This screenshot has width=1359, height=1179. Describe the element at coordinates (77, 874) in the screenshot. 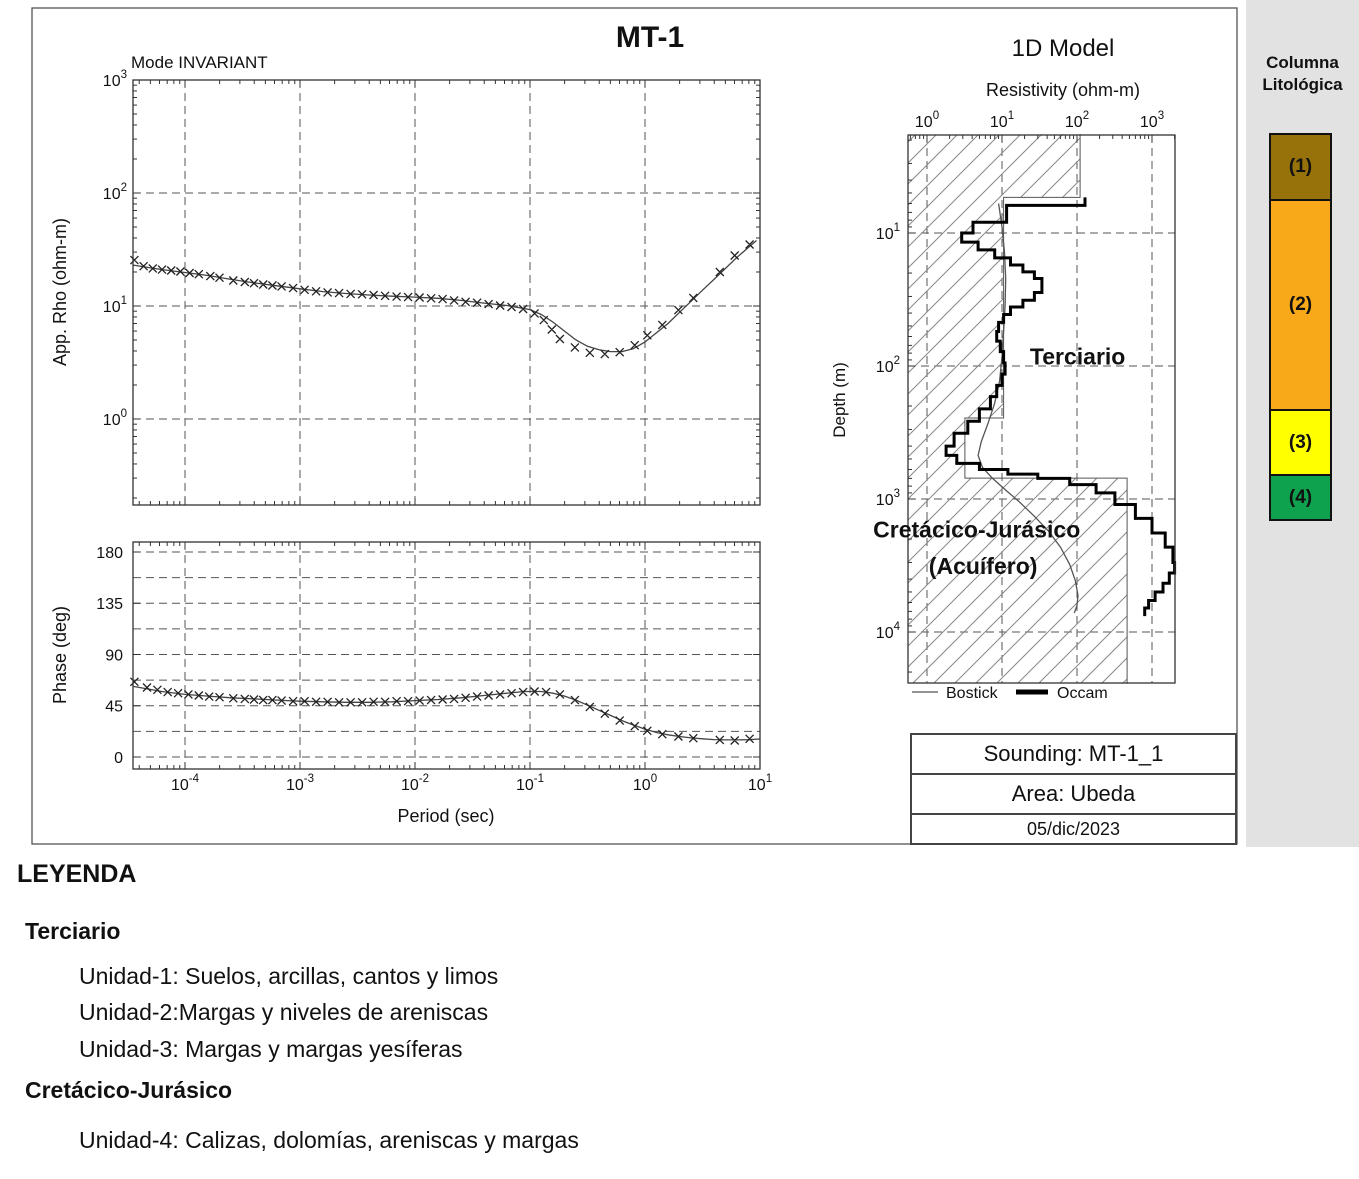

I see `legend-title: LEYENDA` at that location.